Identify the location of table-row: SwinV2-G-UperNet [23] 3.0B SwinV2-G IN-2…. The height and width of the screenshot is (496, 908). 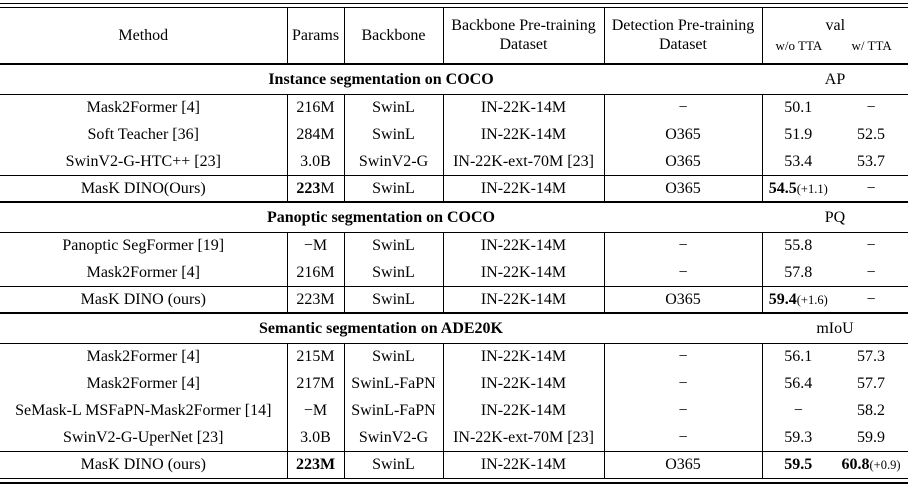
(454, 437).